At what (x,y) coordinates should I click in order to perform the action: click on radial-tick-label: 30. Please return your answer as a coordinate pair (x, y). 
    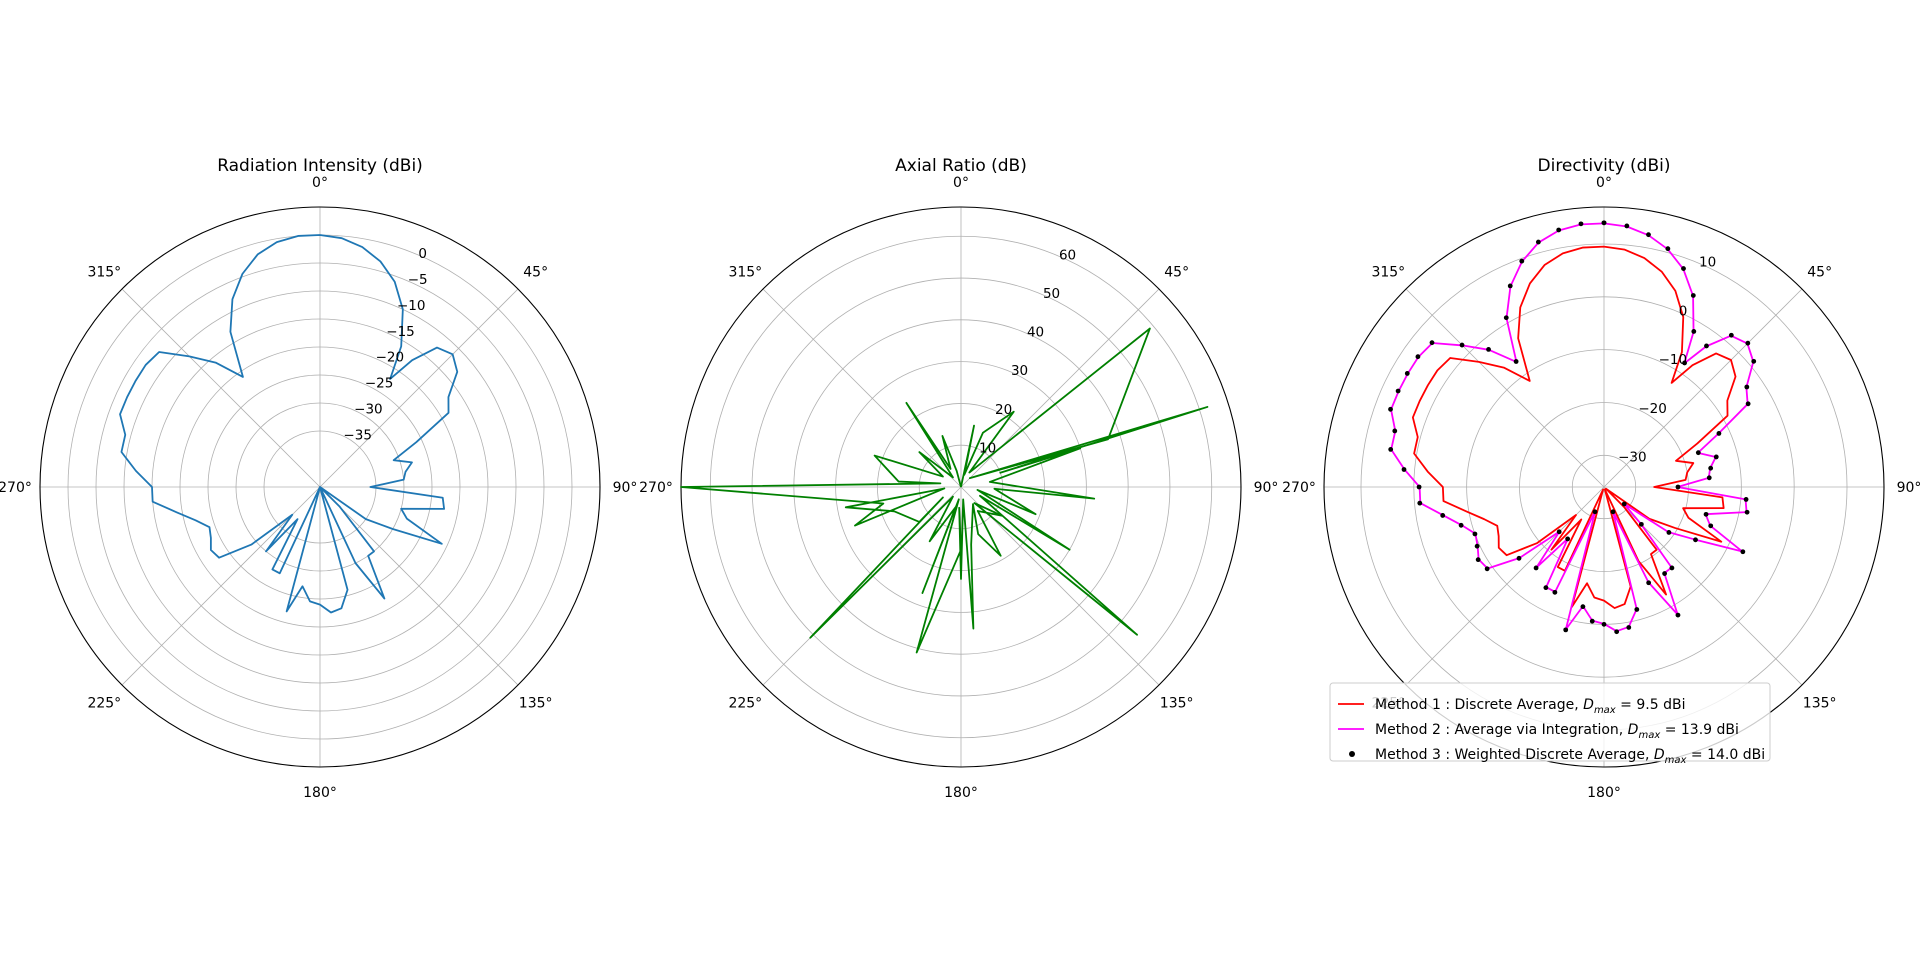
    Looking at the image, I should click on (1019, 371).